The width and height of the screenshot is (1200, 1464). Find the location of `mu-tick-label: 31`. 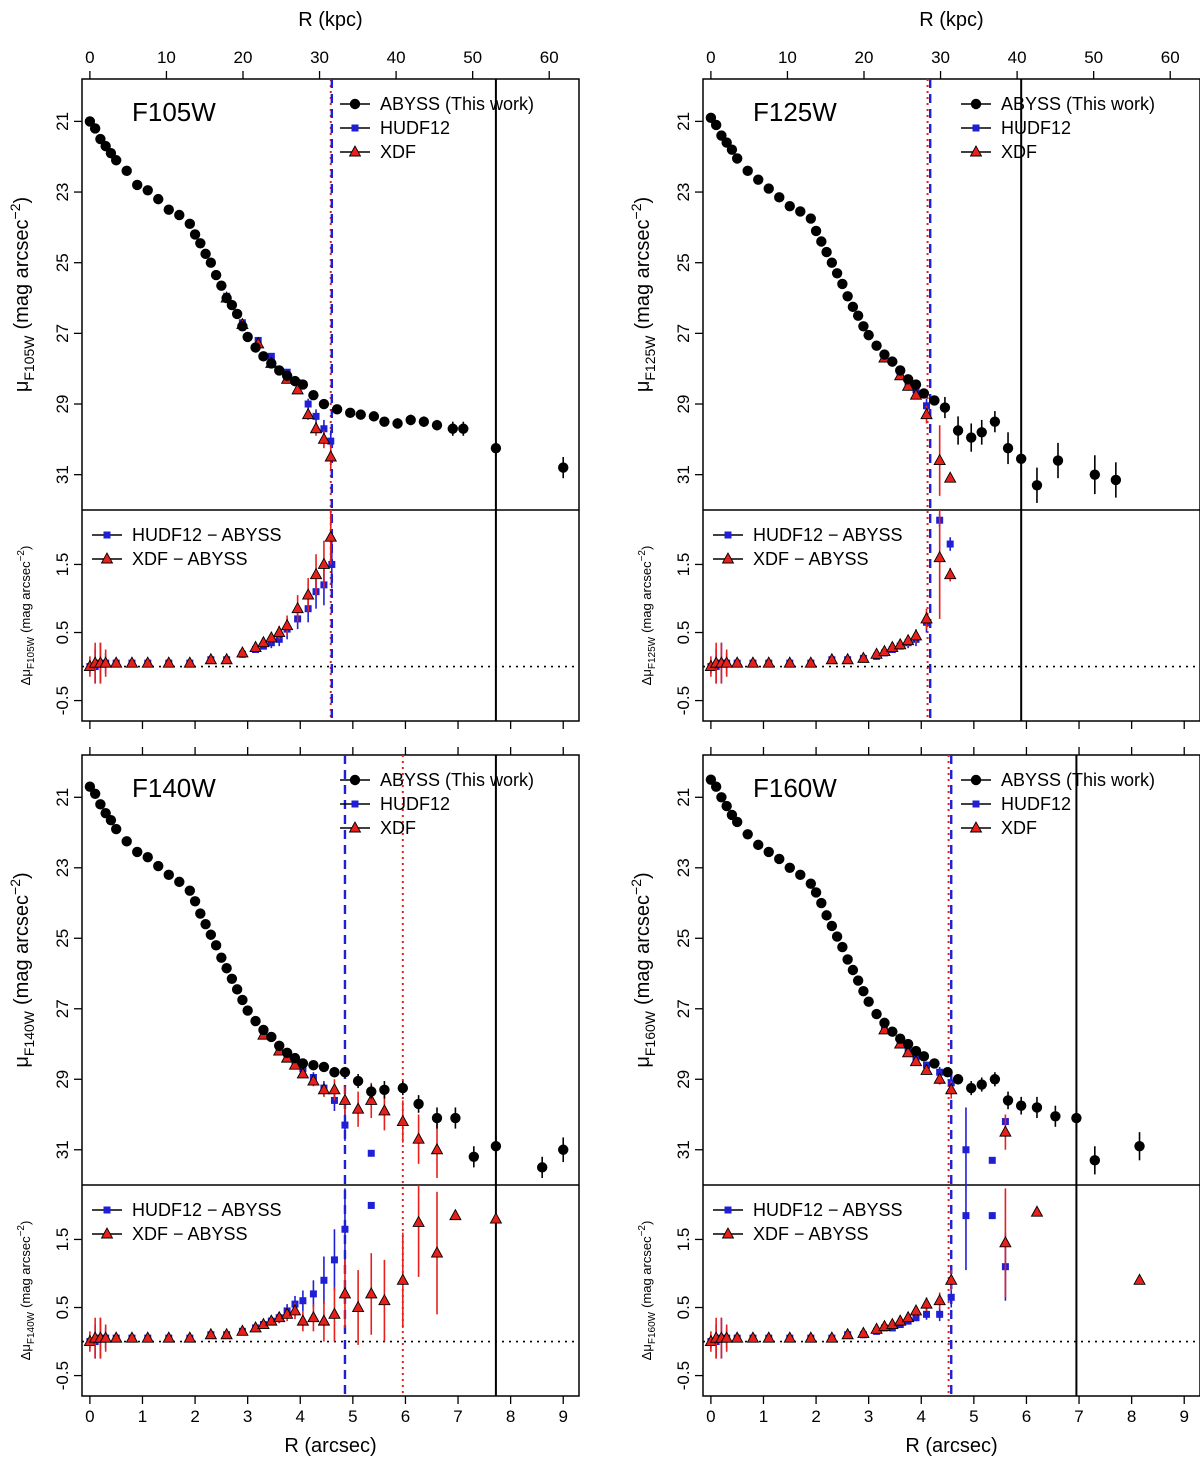

mu-tick-label: 31 is located at coordinates (62, 474).